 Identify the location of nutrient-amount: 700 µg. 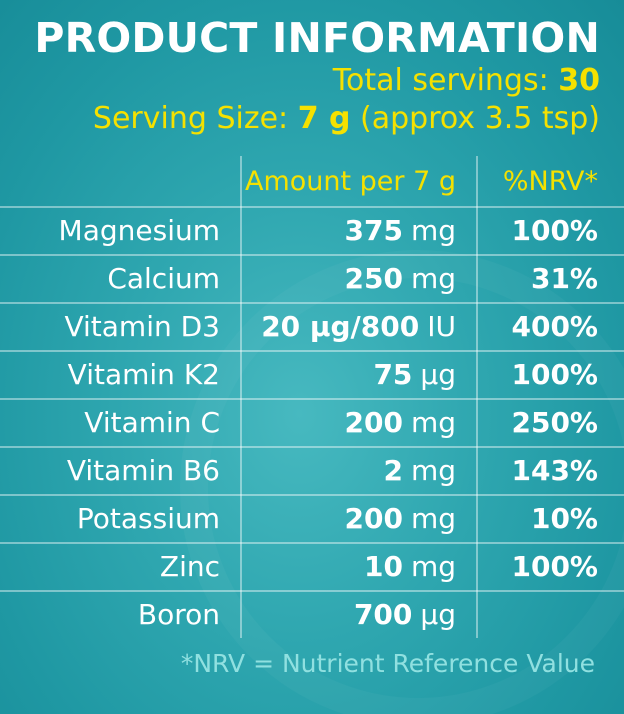
(358, 614).